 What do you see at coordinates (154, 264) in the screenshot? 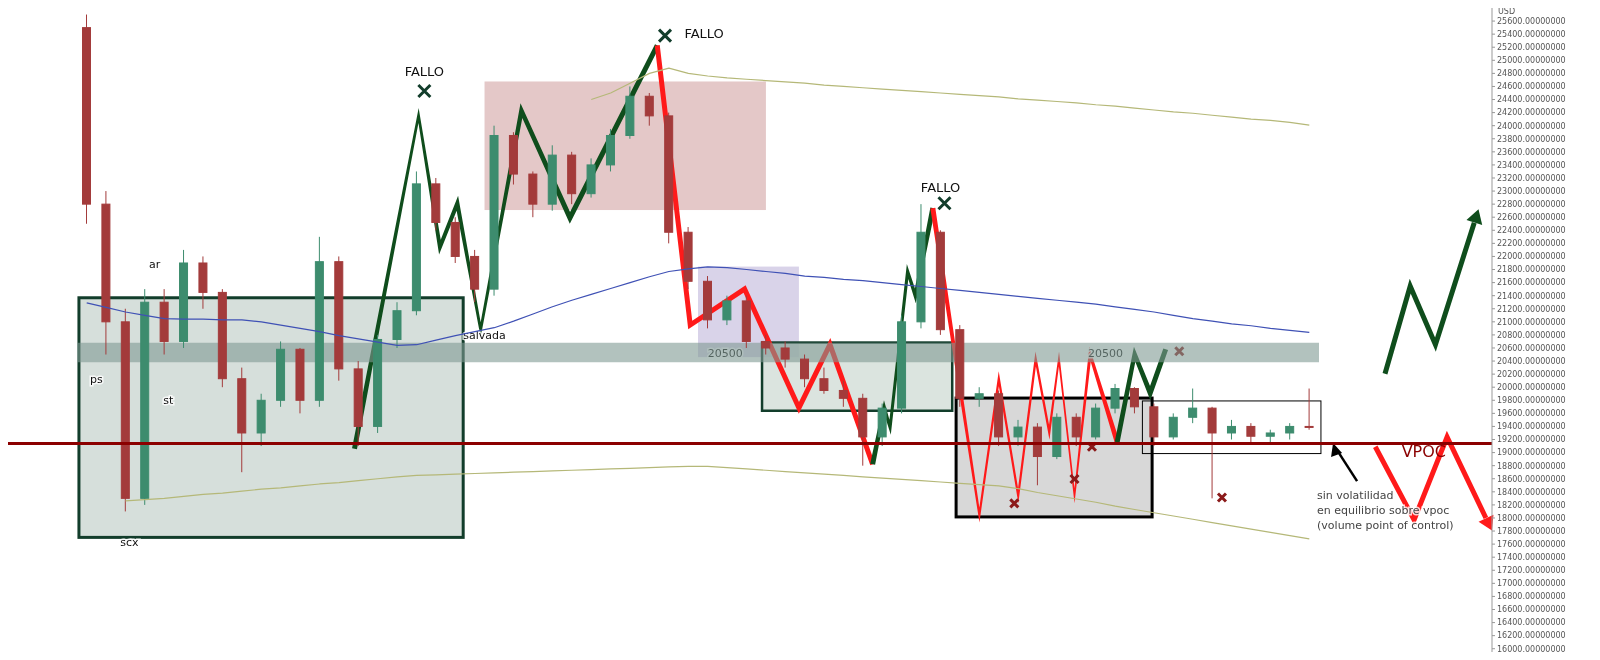
I see `annotation: ar` at bounding box center [154, 264].